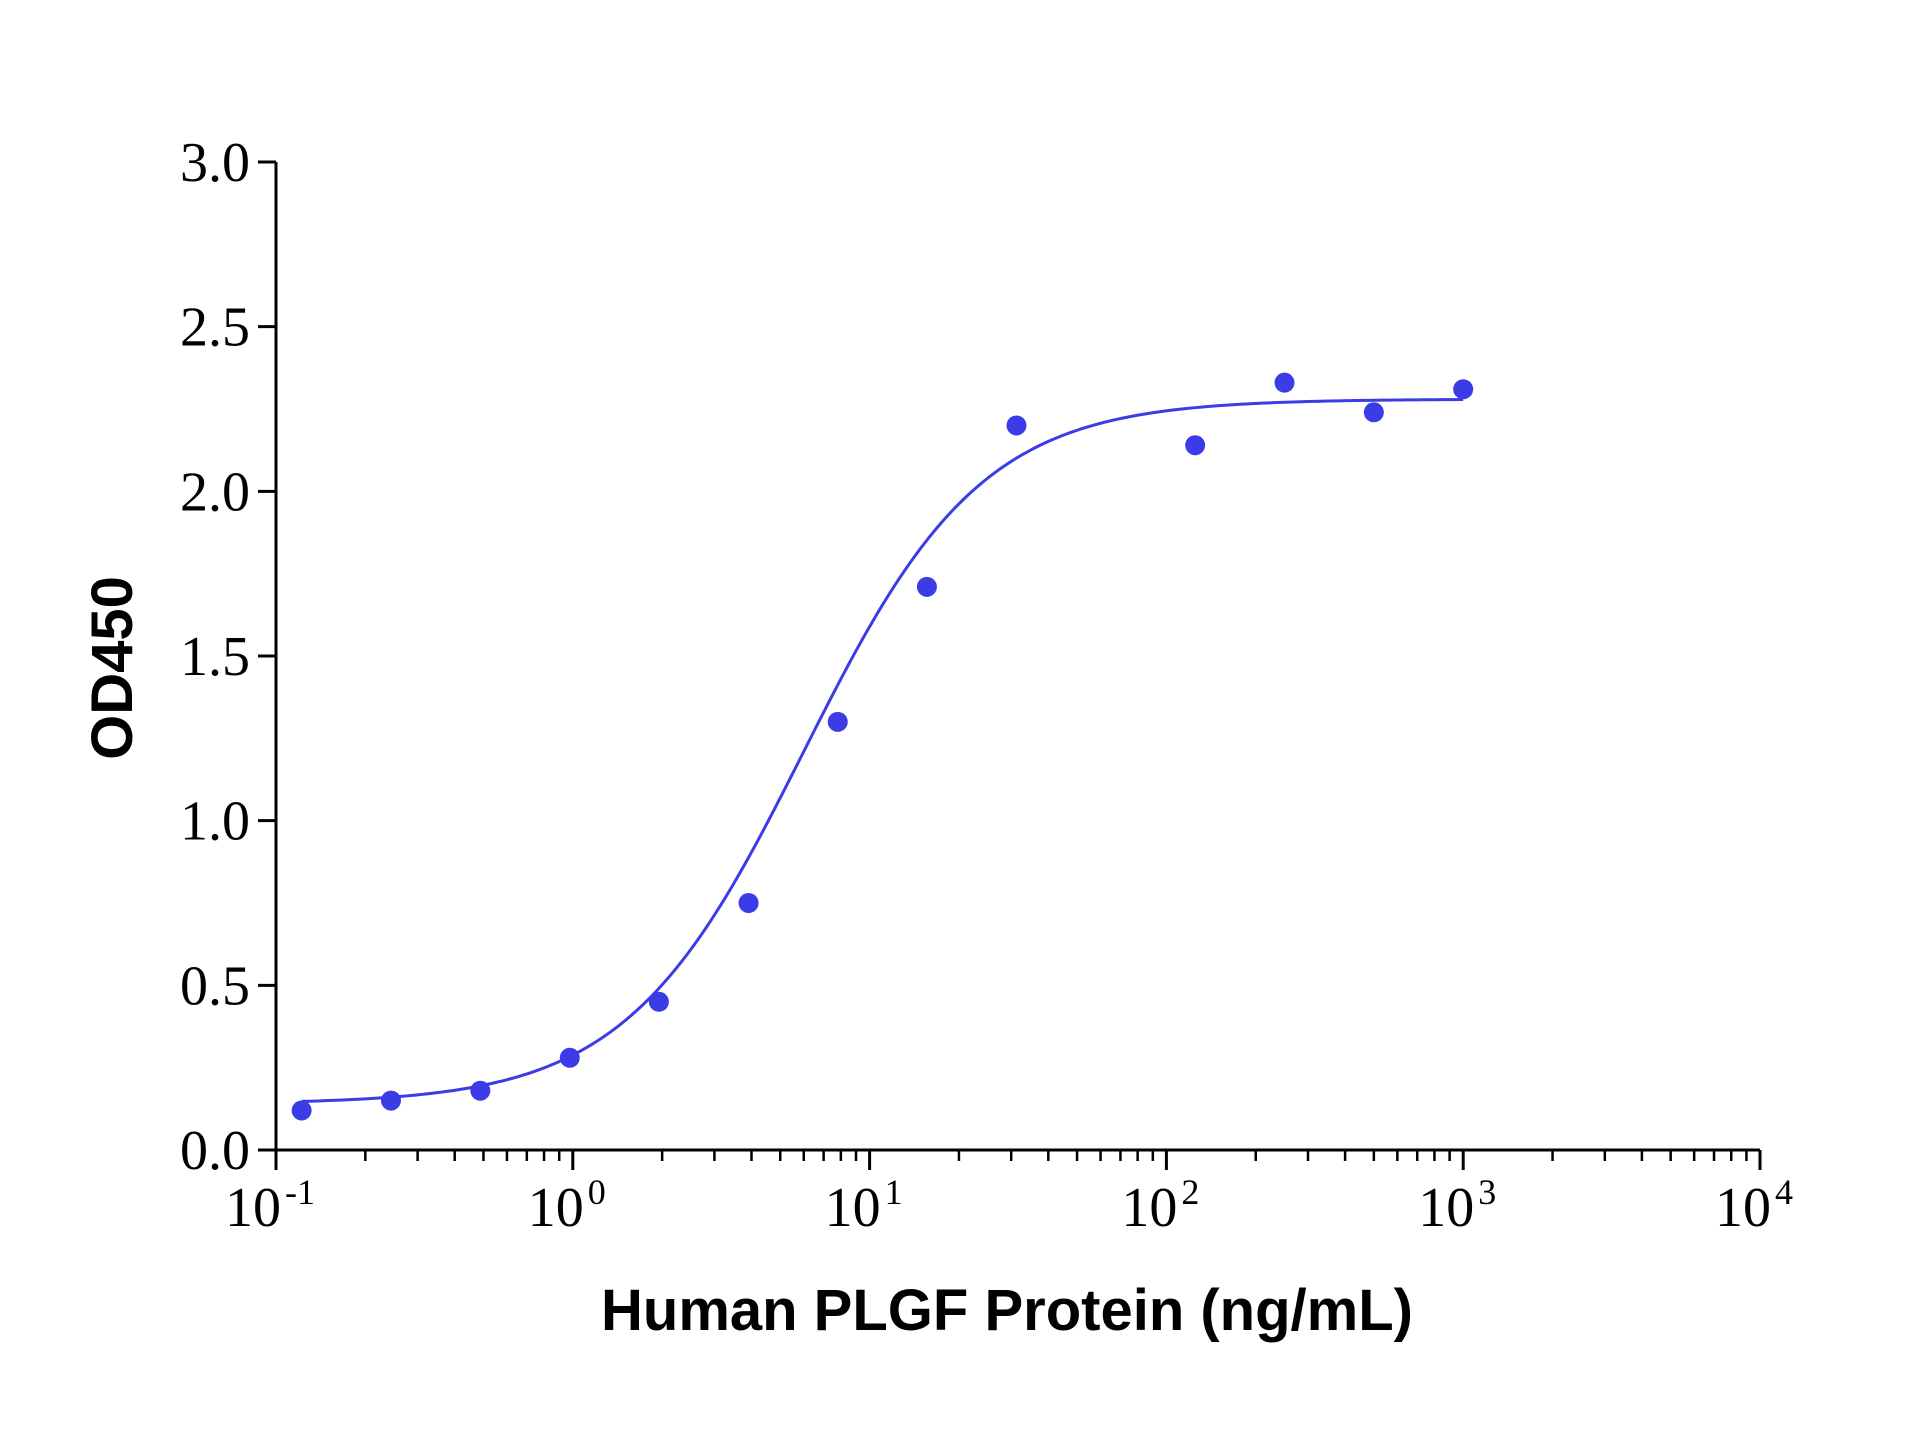 The image size is (1920, 1445). I want to click on y-tick-label: 0.5, so click(215, 986).